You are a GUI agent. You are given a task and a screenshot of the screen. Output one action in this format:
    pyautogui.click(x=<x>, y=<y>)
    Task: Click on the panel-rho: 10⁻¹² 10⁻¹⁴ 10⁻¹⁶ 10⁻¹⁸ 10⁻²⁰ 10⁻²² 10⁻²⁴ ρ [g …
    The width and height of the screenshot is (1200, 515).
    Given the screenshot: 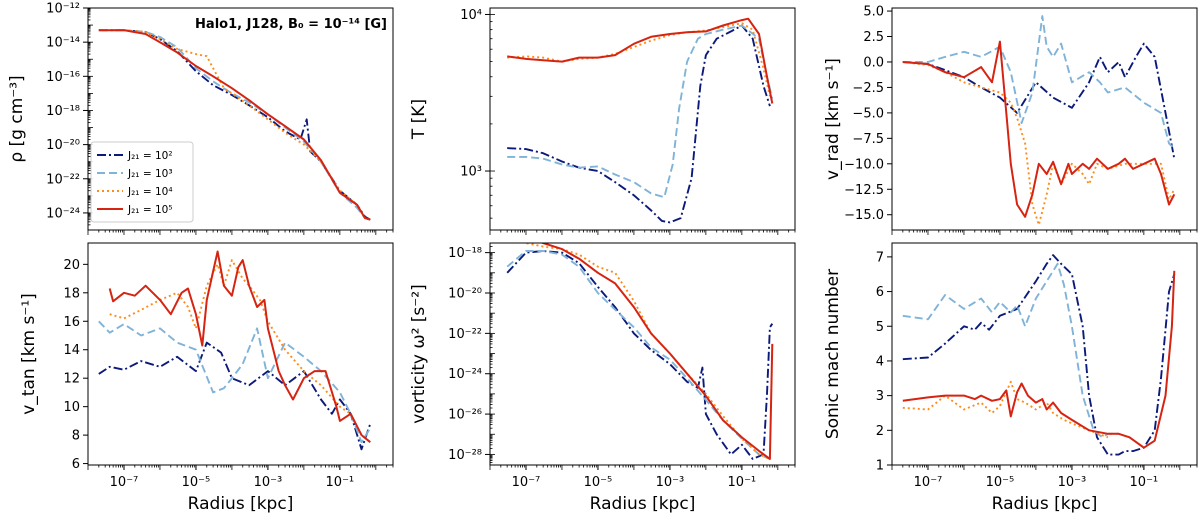 What is the action you would take?
    pyautogui.click(x=200, y=118)
    